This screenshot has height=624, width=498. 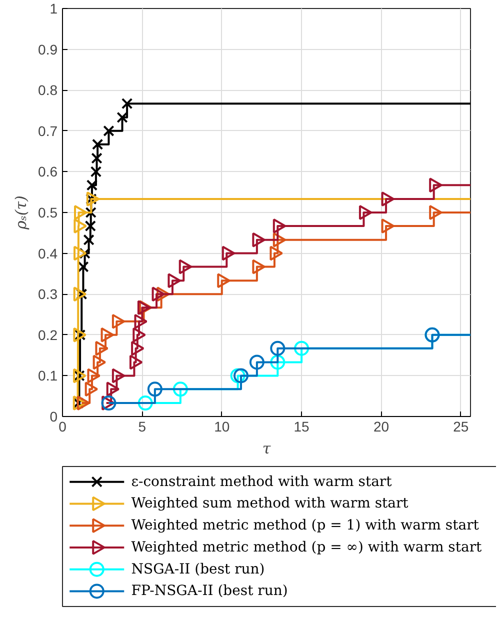 What do you see at coordinates (54, 416) in the screenshot?
I see `y-tick-label: 0` at bounding box center [54, 416].